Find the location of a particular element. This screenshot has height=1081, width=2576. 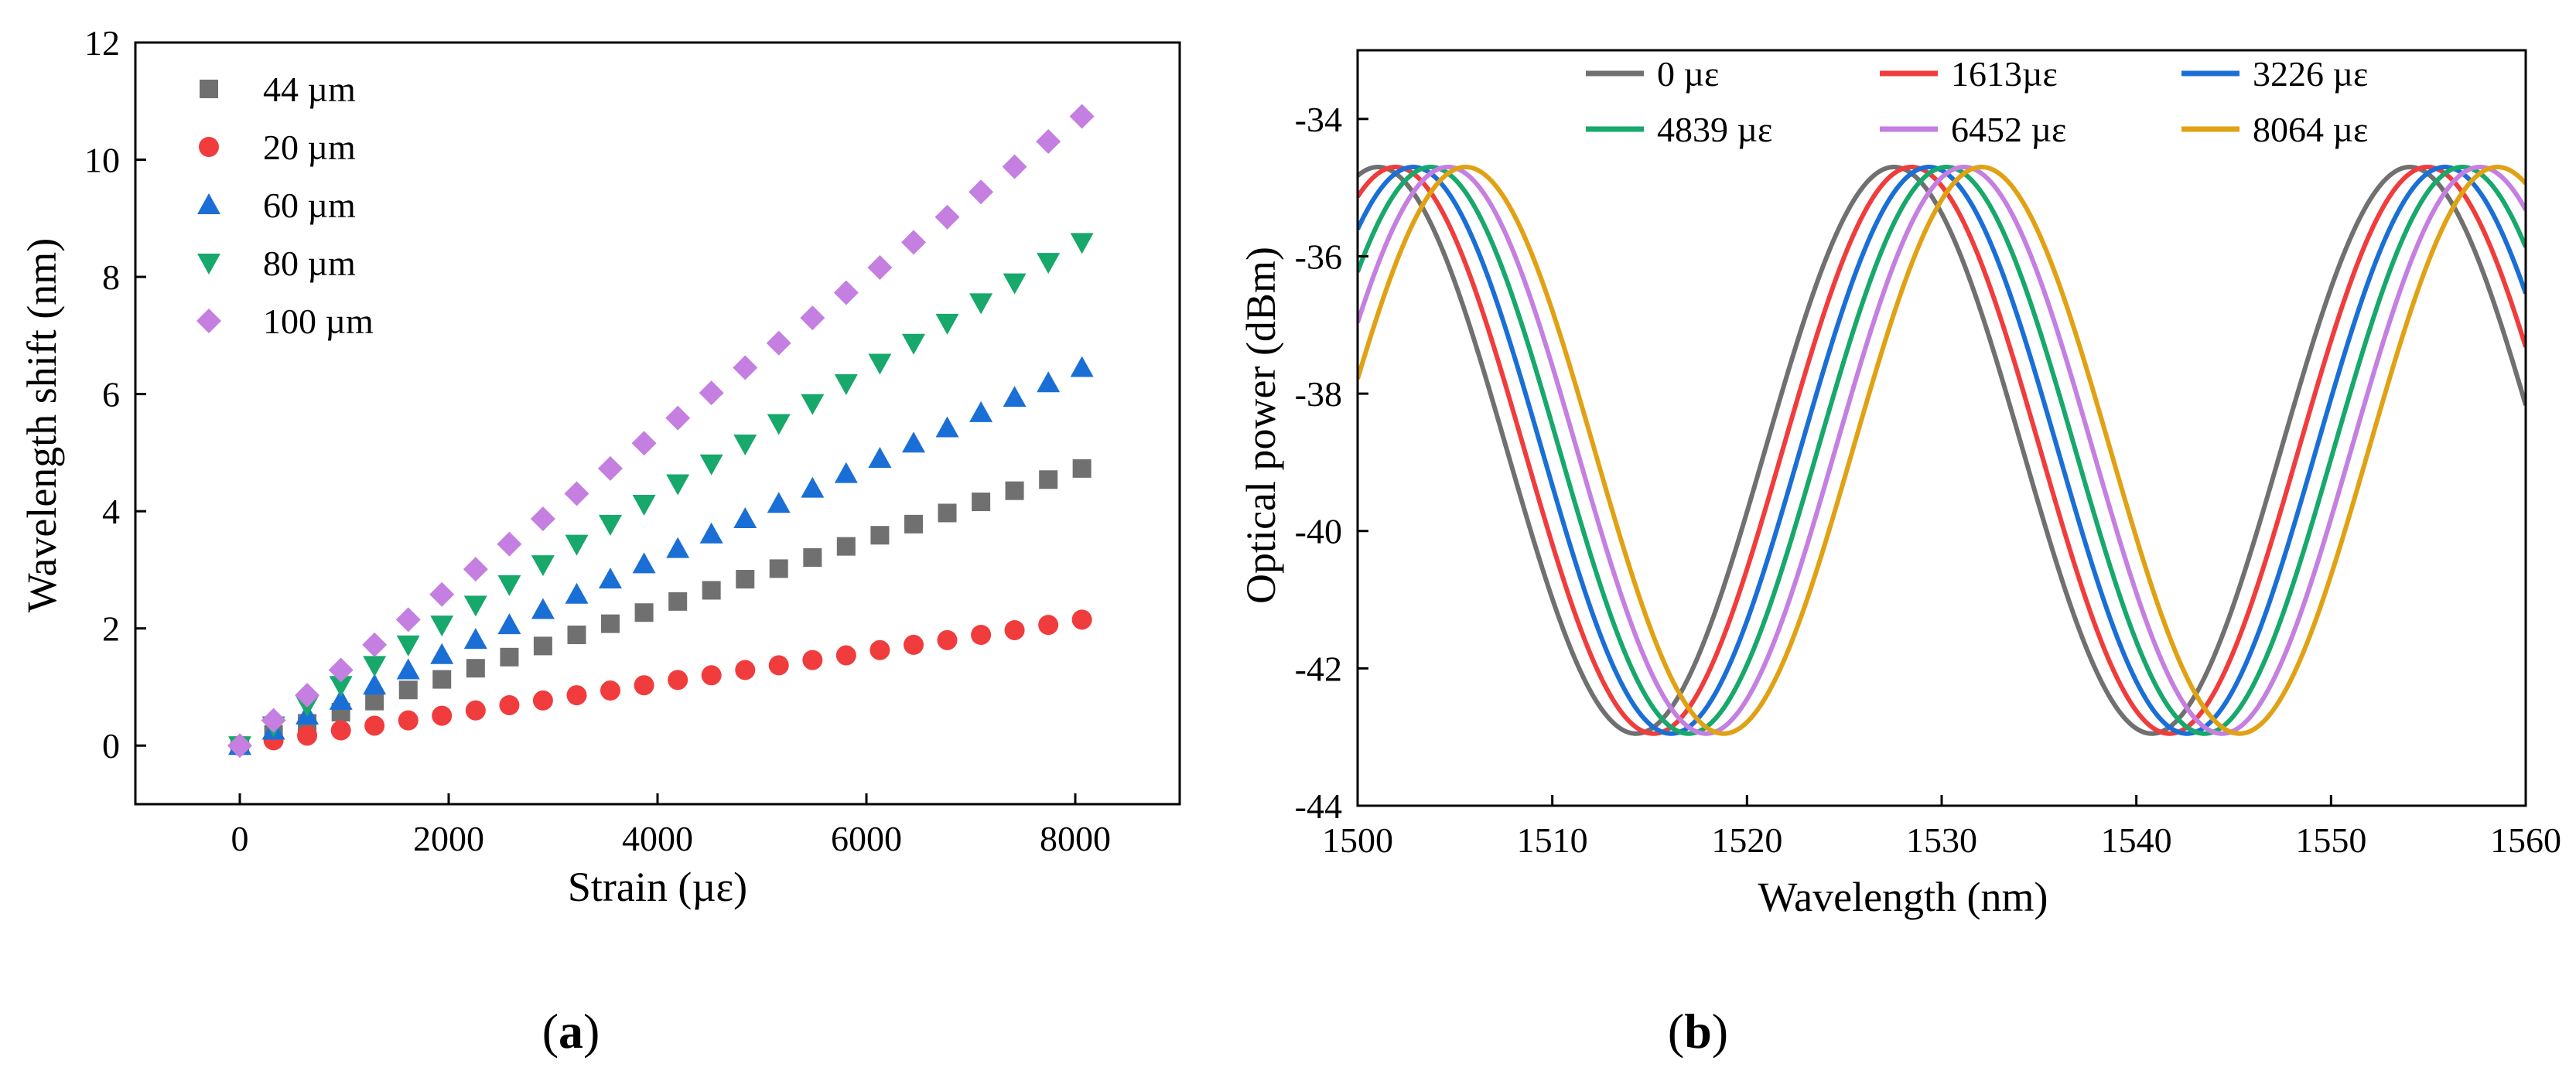

panel-a-x-axis-label: Strain (µε) is located at coordinates (657, 887).